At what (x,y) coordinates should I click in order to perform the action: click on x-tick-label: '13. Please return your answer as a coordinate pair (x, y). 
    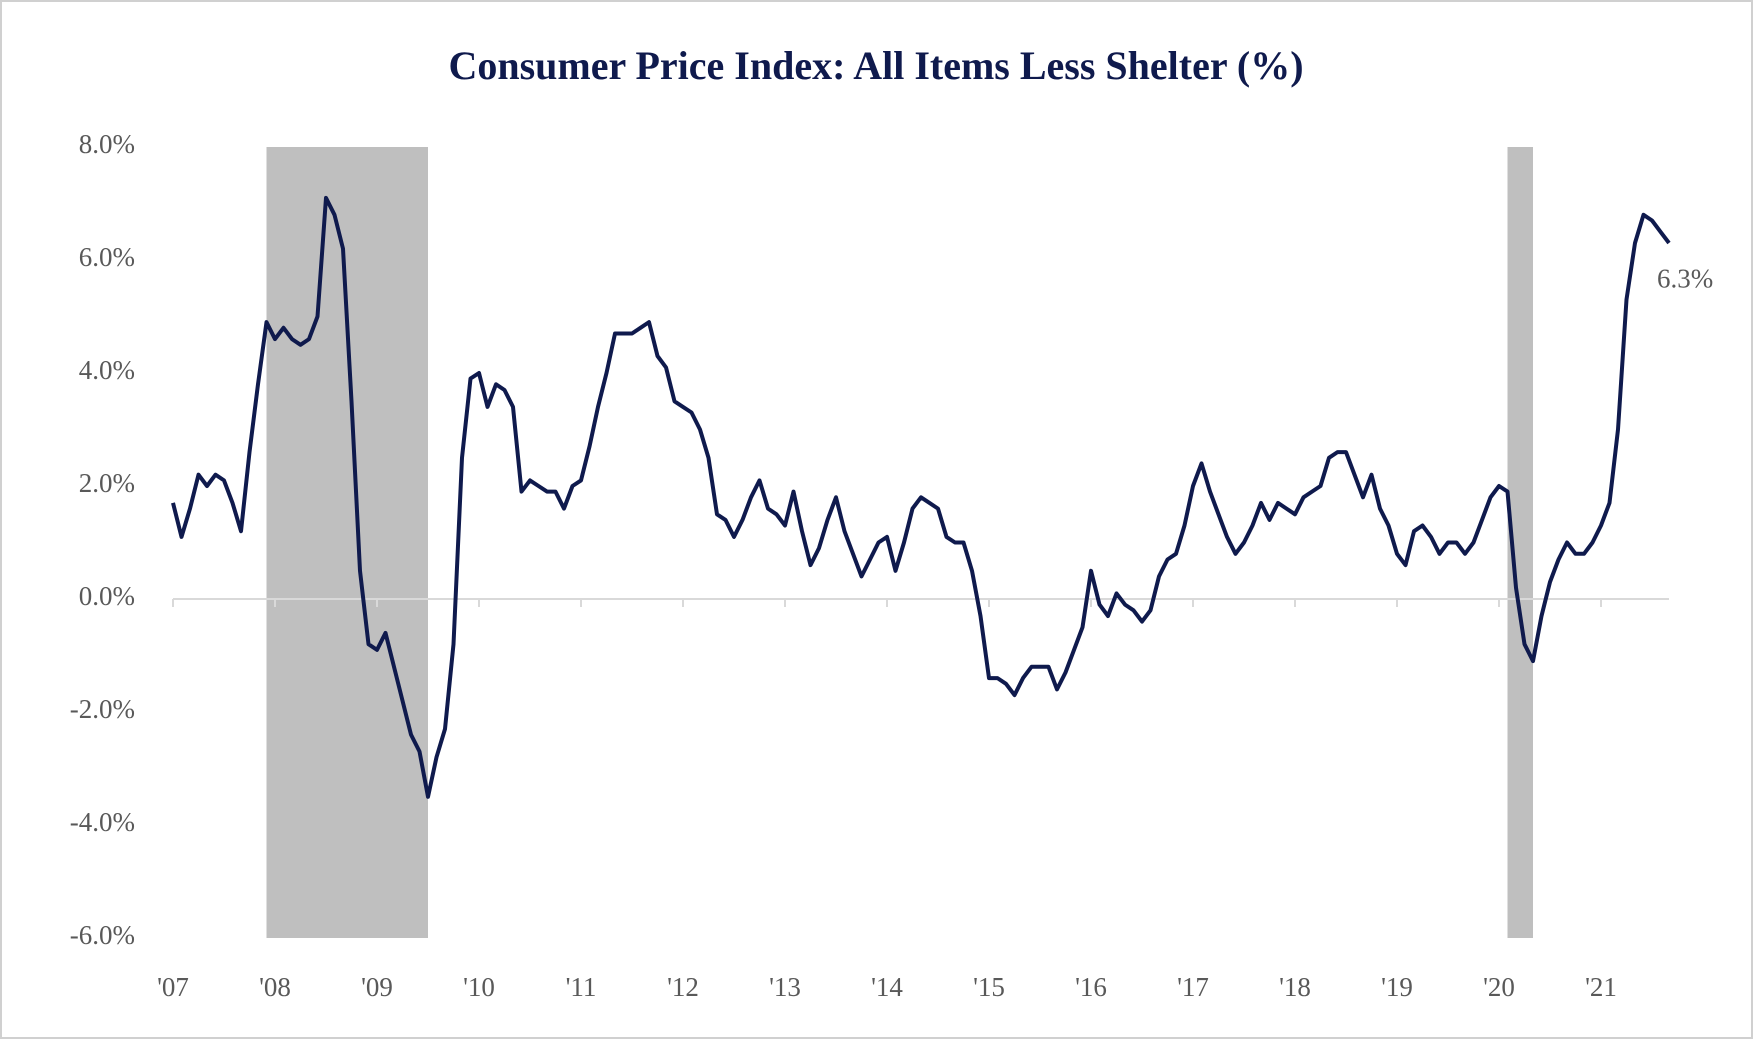
    Looking at the image, I should click on (785, 987).